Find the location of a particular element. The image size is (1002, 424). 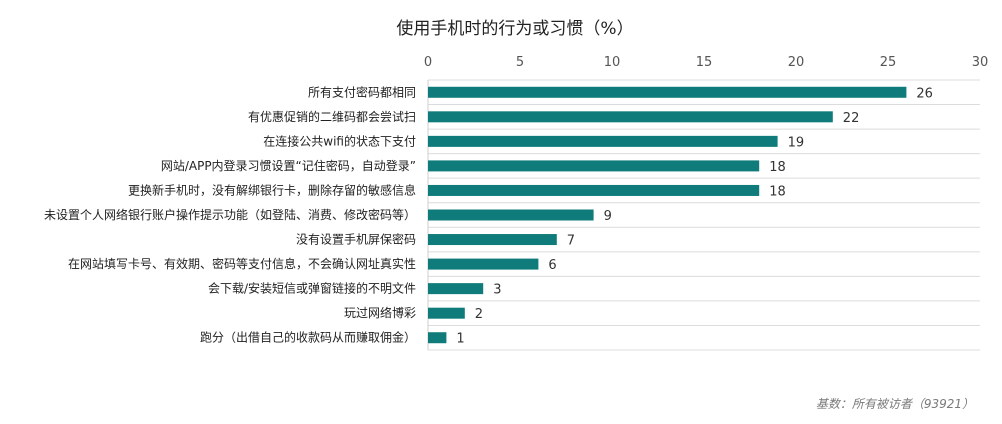

value-label: 22 is located at coordinates (851, 118).